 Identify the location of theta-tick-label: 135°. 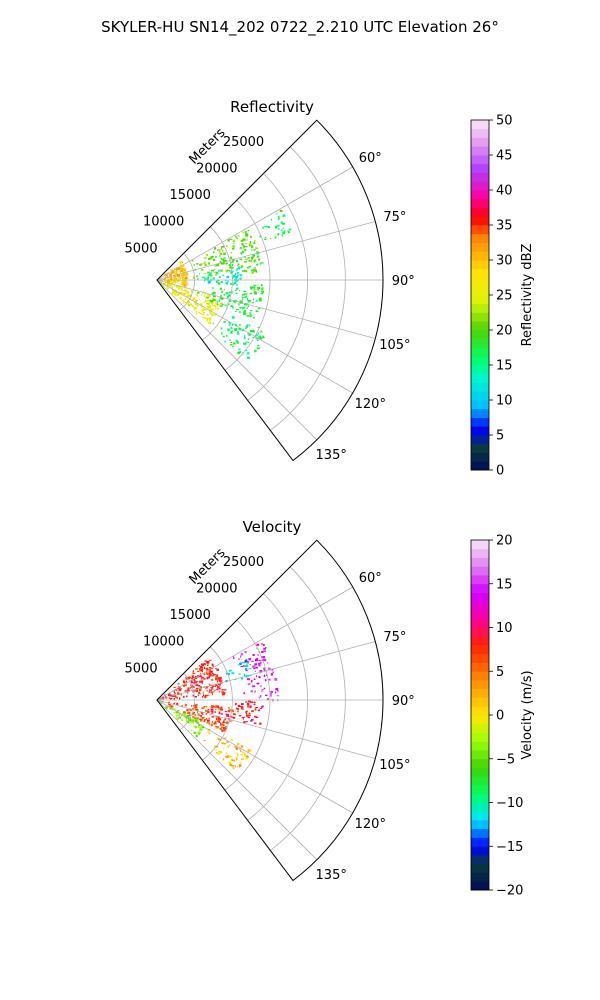
(331, 455).